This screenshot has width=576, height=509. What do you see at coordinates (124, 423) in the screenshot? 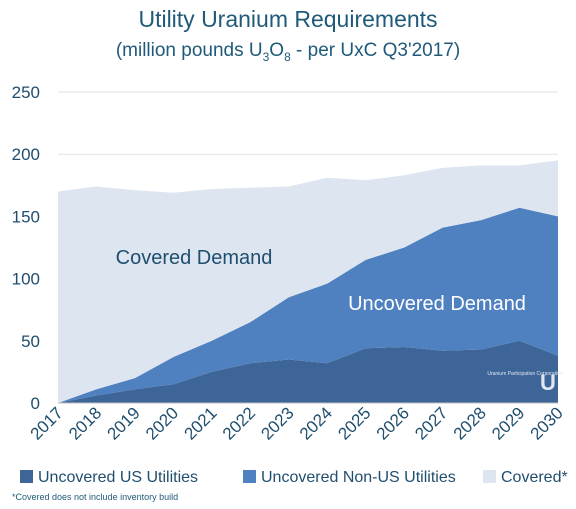
I see `x-tick-label: 2019` at bounding box center [124, 423].